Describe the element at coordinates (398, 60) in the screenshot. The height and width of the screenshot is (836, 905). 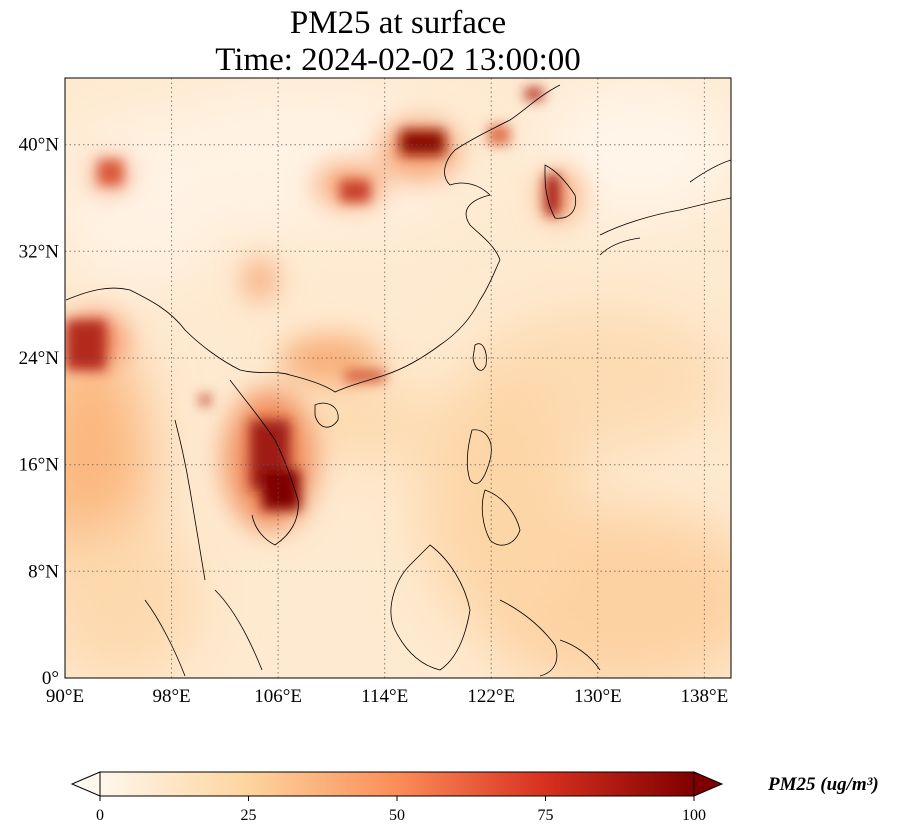
I see `map-title-line2: Time: 2024-02-02 13:00:00` at that location.